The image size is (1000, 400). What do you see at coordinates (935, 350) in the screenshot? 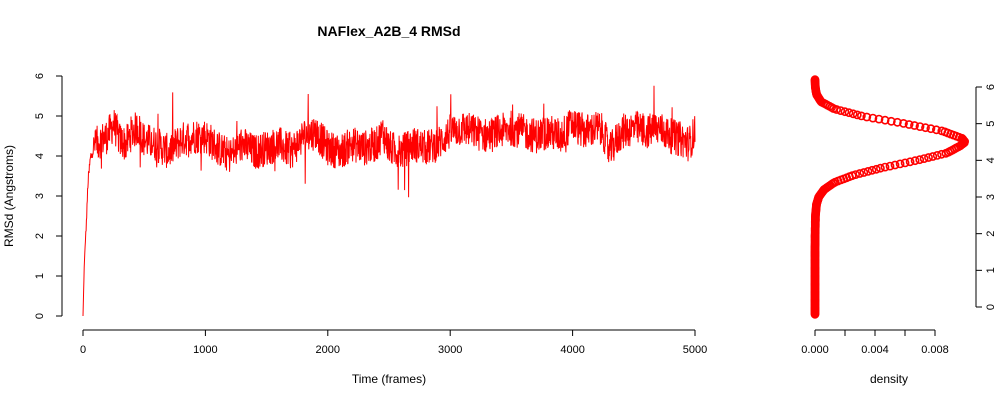
I see `density-x-tick-label: 0.008` at bounding box center [935, 350].